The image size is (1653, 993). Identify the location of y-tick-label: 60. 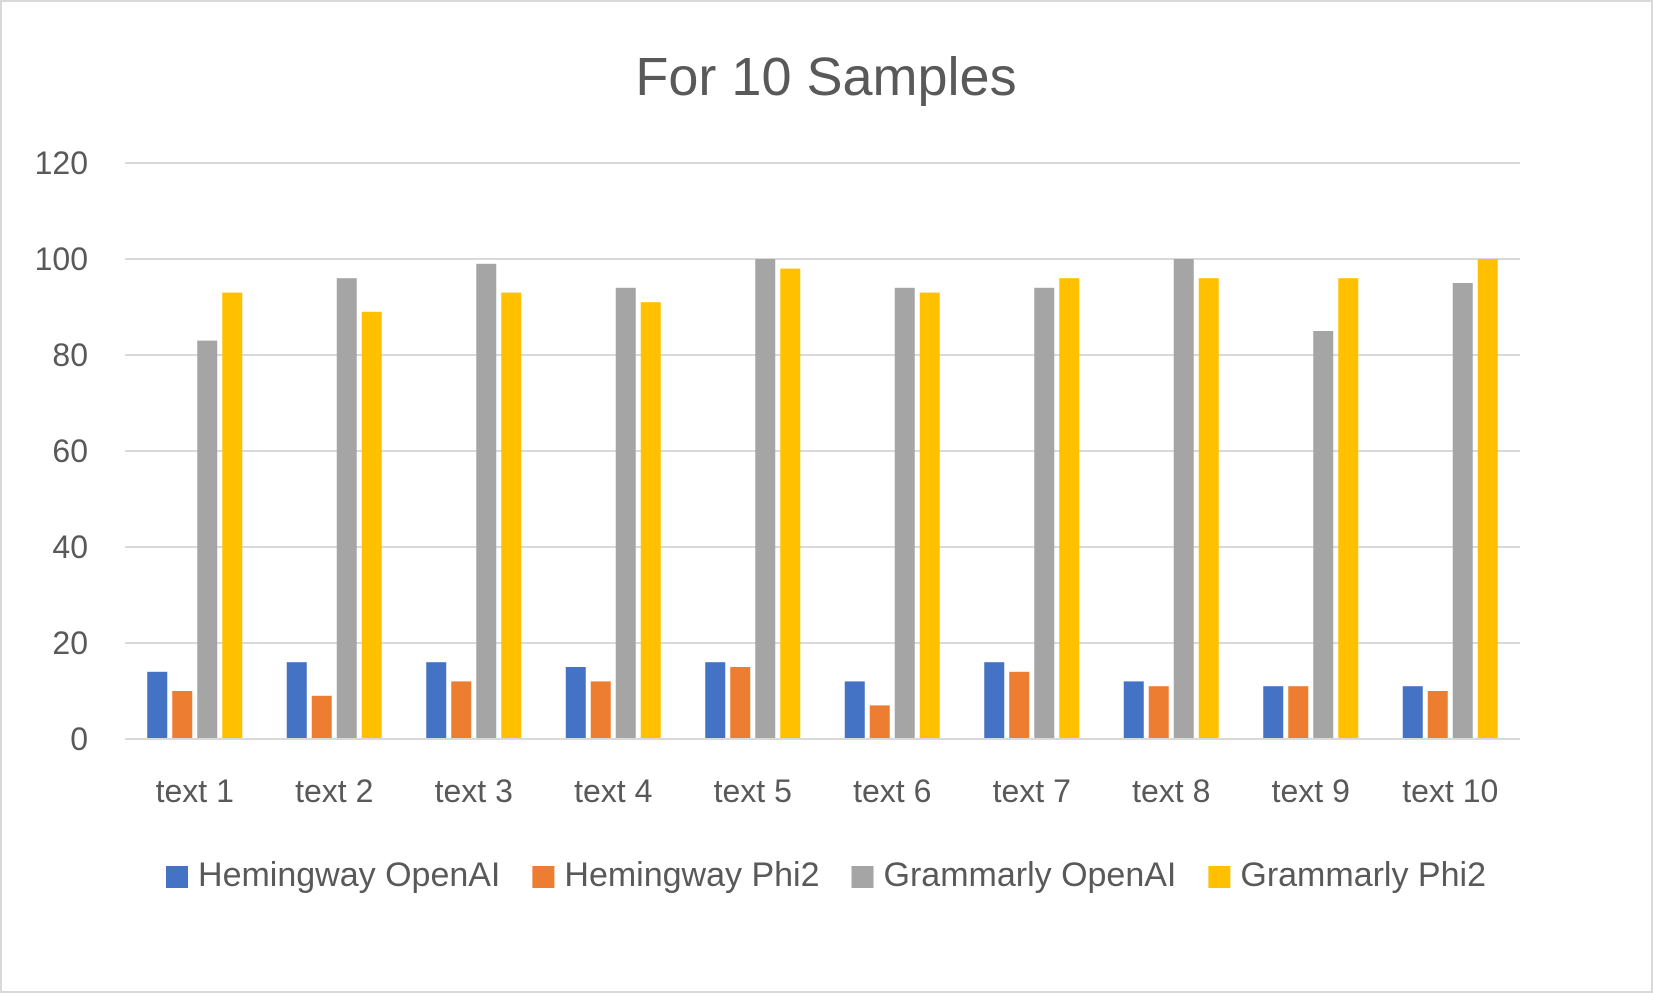
(70, 451).